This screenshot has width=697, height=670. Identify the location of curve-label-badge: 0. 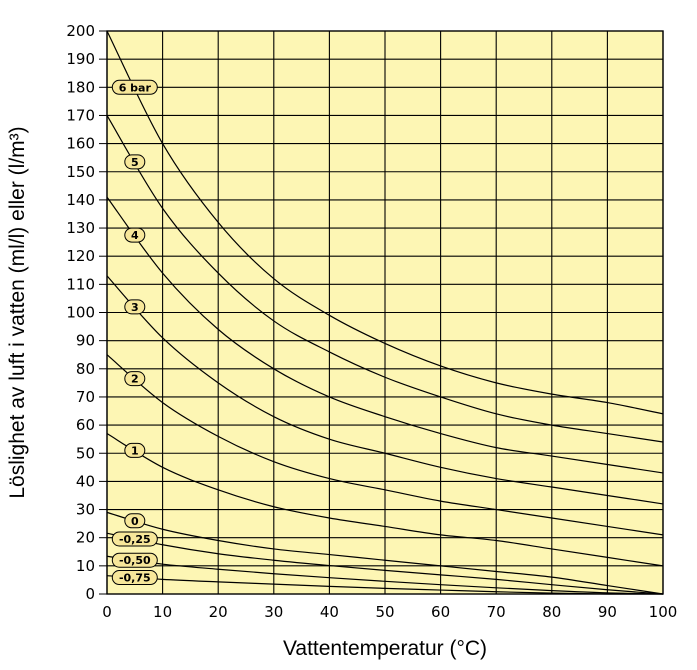
(135, 521).